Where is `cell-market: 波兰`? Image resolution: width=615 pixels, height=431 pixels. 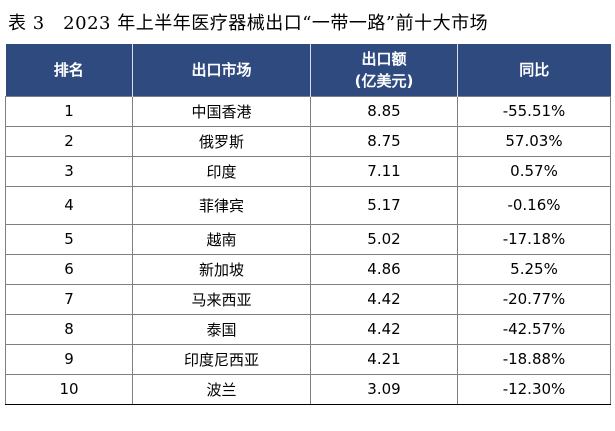 cell-market: 波兰 is located at coordinates (221, 389).